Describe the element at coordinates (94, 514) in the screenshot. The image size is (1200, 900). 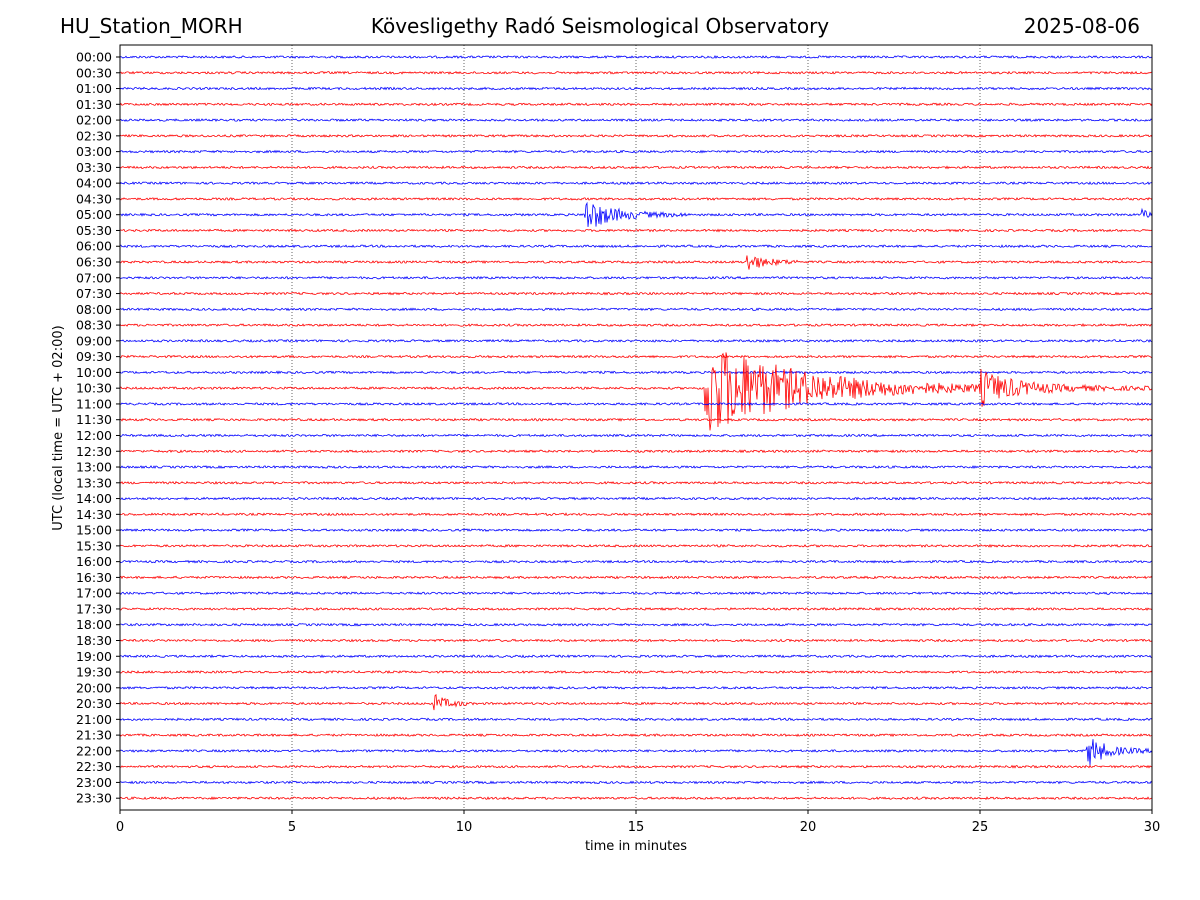
I see `y-tick-label: 14:30` at that location.